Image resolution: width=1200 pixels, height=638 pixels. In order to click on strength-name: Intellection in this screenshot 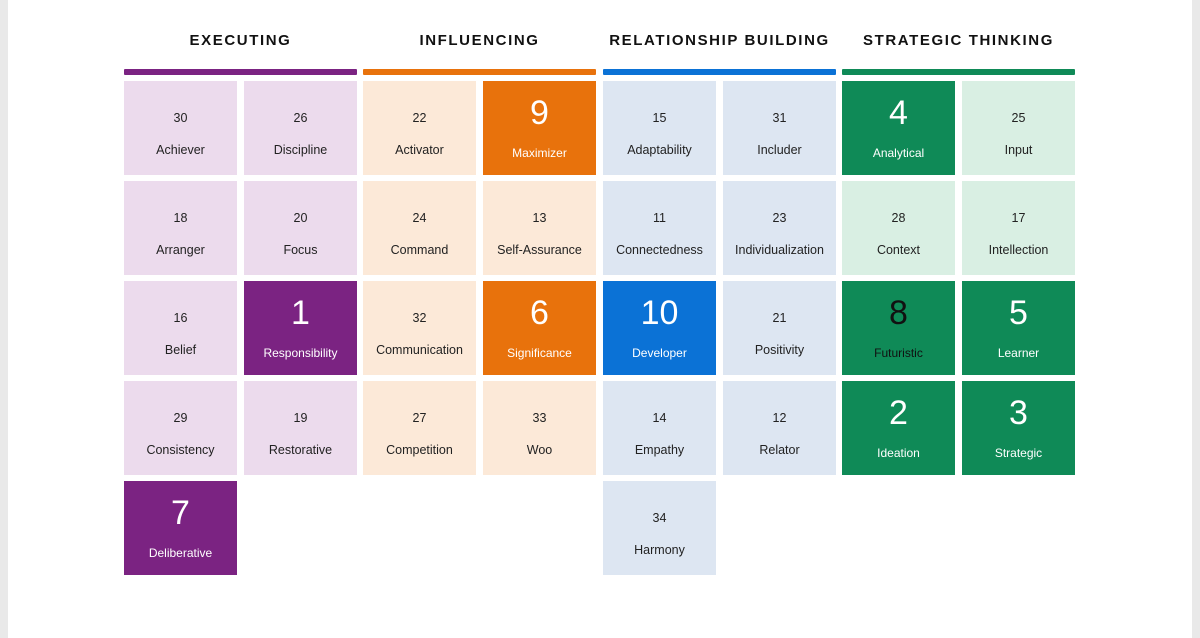, I will do `click(1018, 250)`.